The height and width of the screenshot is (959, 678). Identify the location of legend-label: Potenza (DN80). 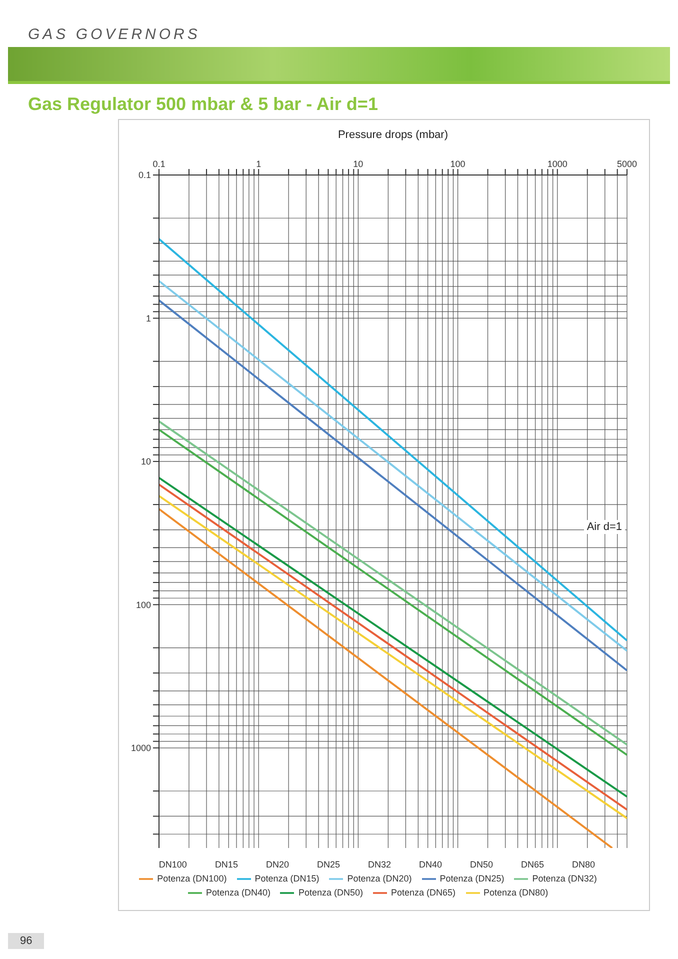
(516, 892).